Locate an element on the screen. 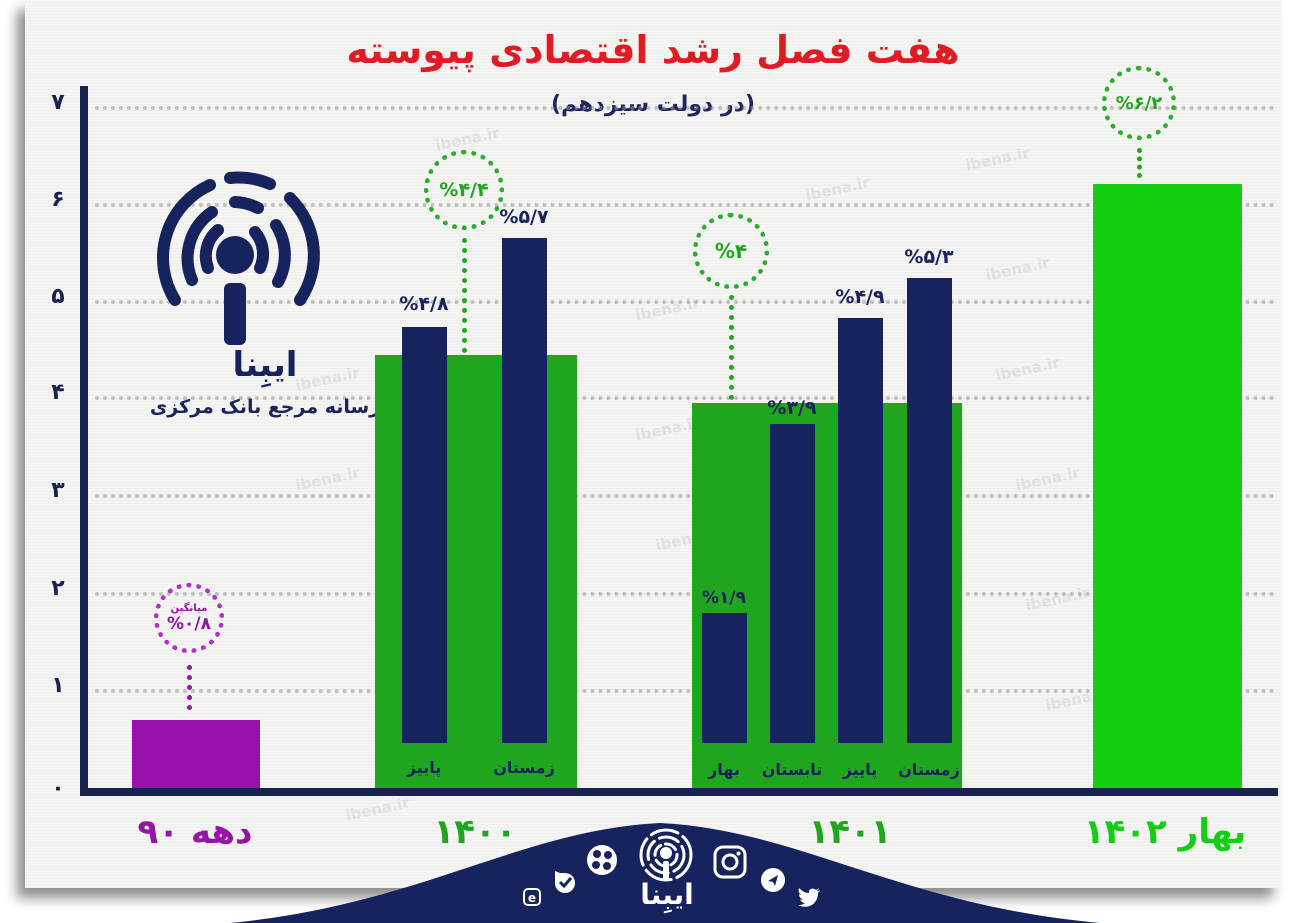 The height and width of the screenshot is (923, 1306). instagram-icon is located at coordinates (730, 862).